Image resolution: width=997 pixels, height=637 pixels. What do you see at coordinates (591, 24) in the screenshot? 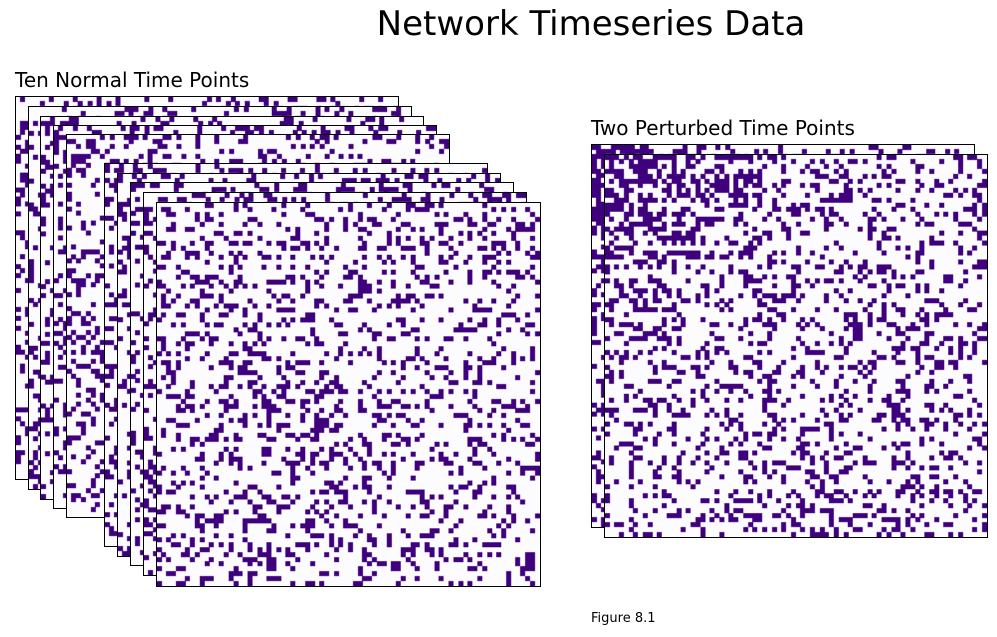
I see `figure-title: Network Timeseries Data` at bounding box center [591, 24].